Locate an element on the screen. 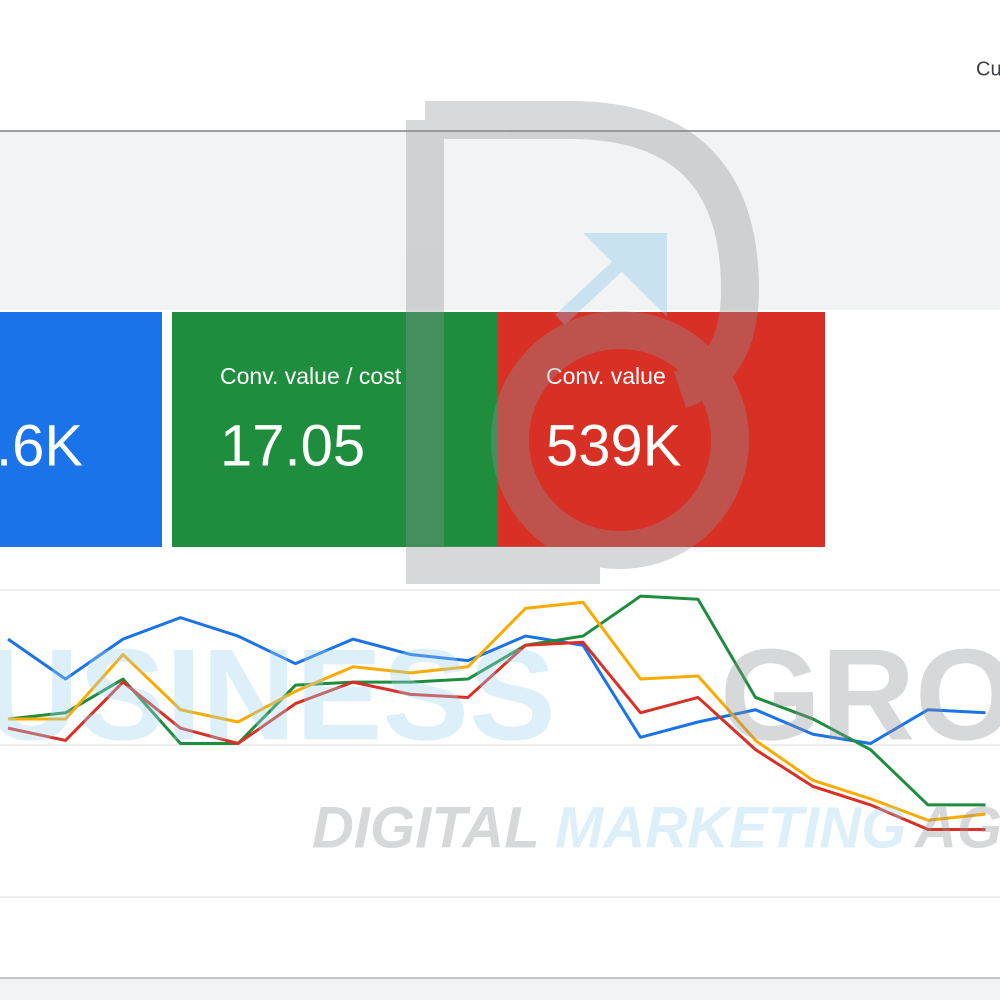 The image size is (1000, 1000). footer-band is located at coordinates (500, 989).